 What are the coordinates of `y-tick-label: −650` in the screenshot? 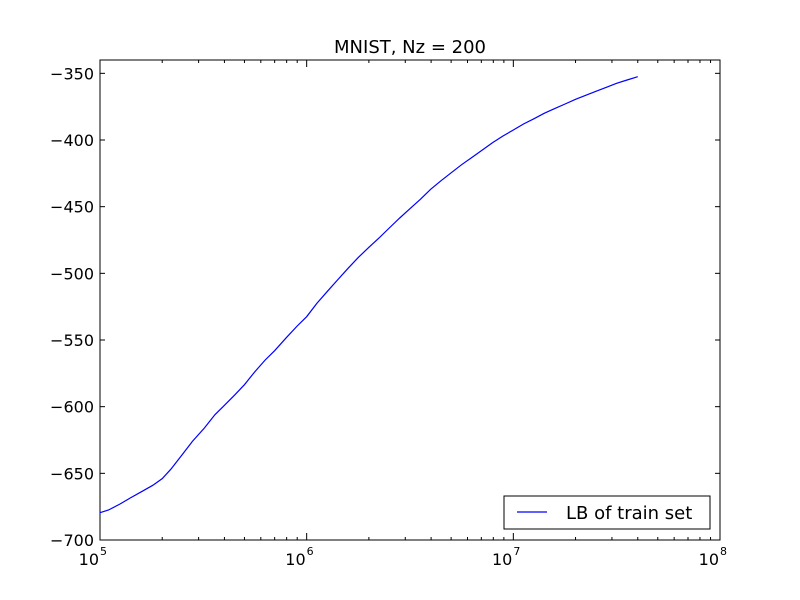 It's located at (72, 473).